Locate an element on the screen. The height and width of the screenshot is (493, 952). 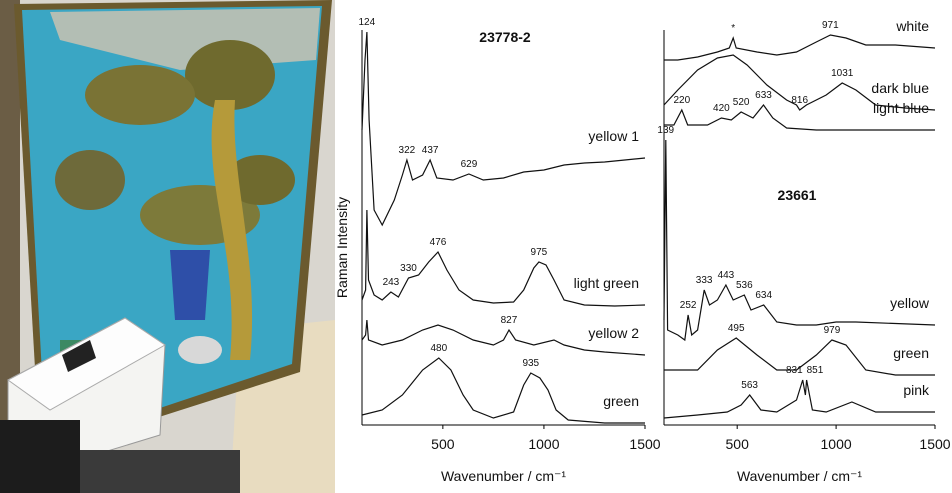
series-label: white is located at coordinates (912, 26).